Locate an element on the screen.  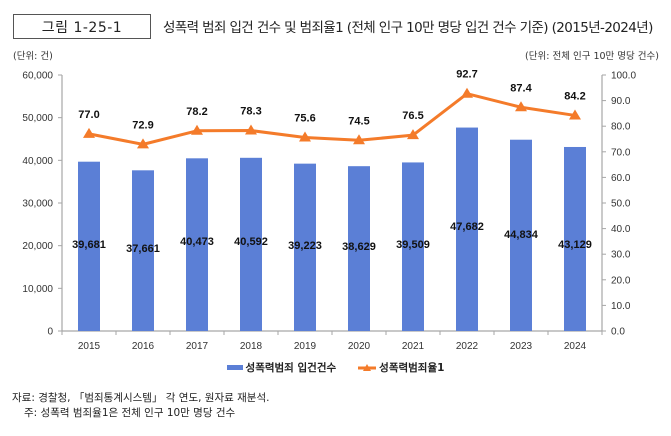
legend-item-rate: 성폭력범죄율1 is located at coordinates (401, 367).